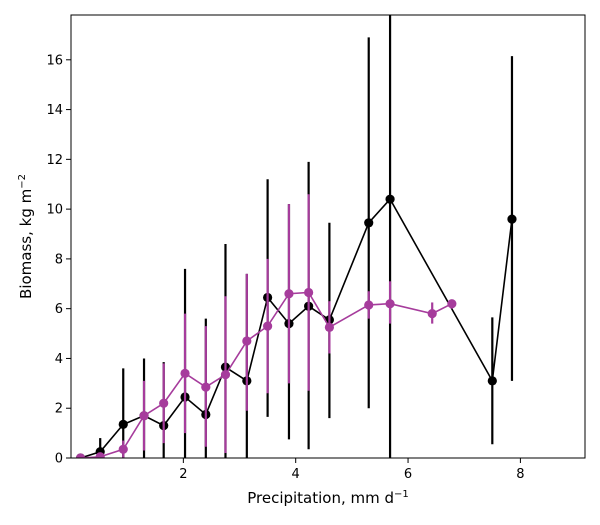 Image resolution: width=600 pixels, height=525 pixels. Describe the element at coordinates (59, 359) in the screenshot. I see `y-tick-label: 4` at that location.